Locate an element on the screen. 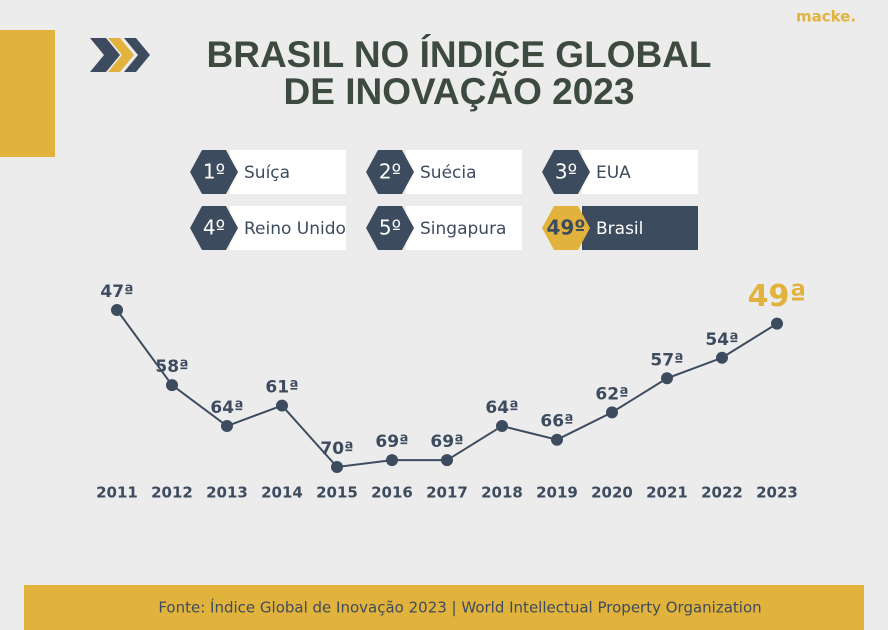 The width and height of the screenshot is (888, 630). rank-position: 4º is located at coordinates (214, 228).